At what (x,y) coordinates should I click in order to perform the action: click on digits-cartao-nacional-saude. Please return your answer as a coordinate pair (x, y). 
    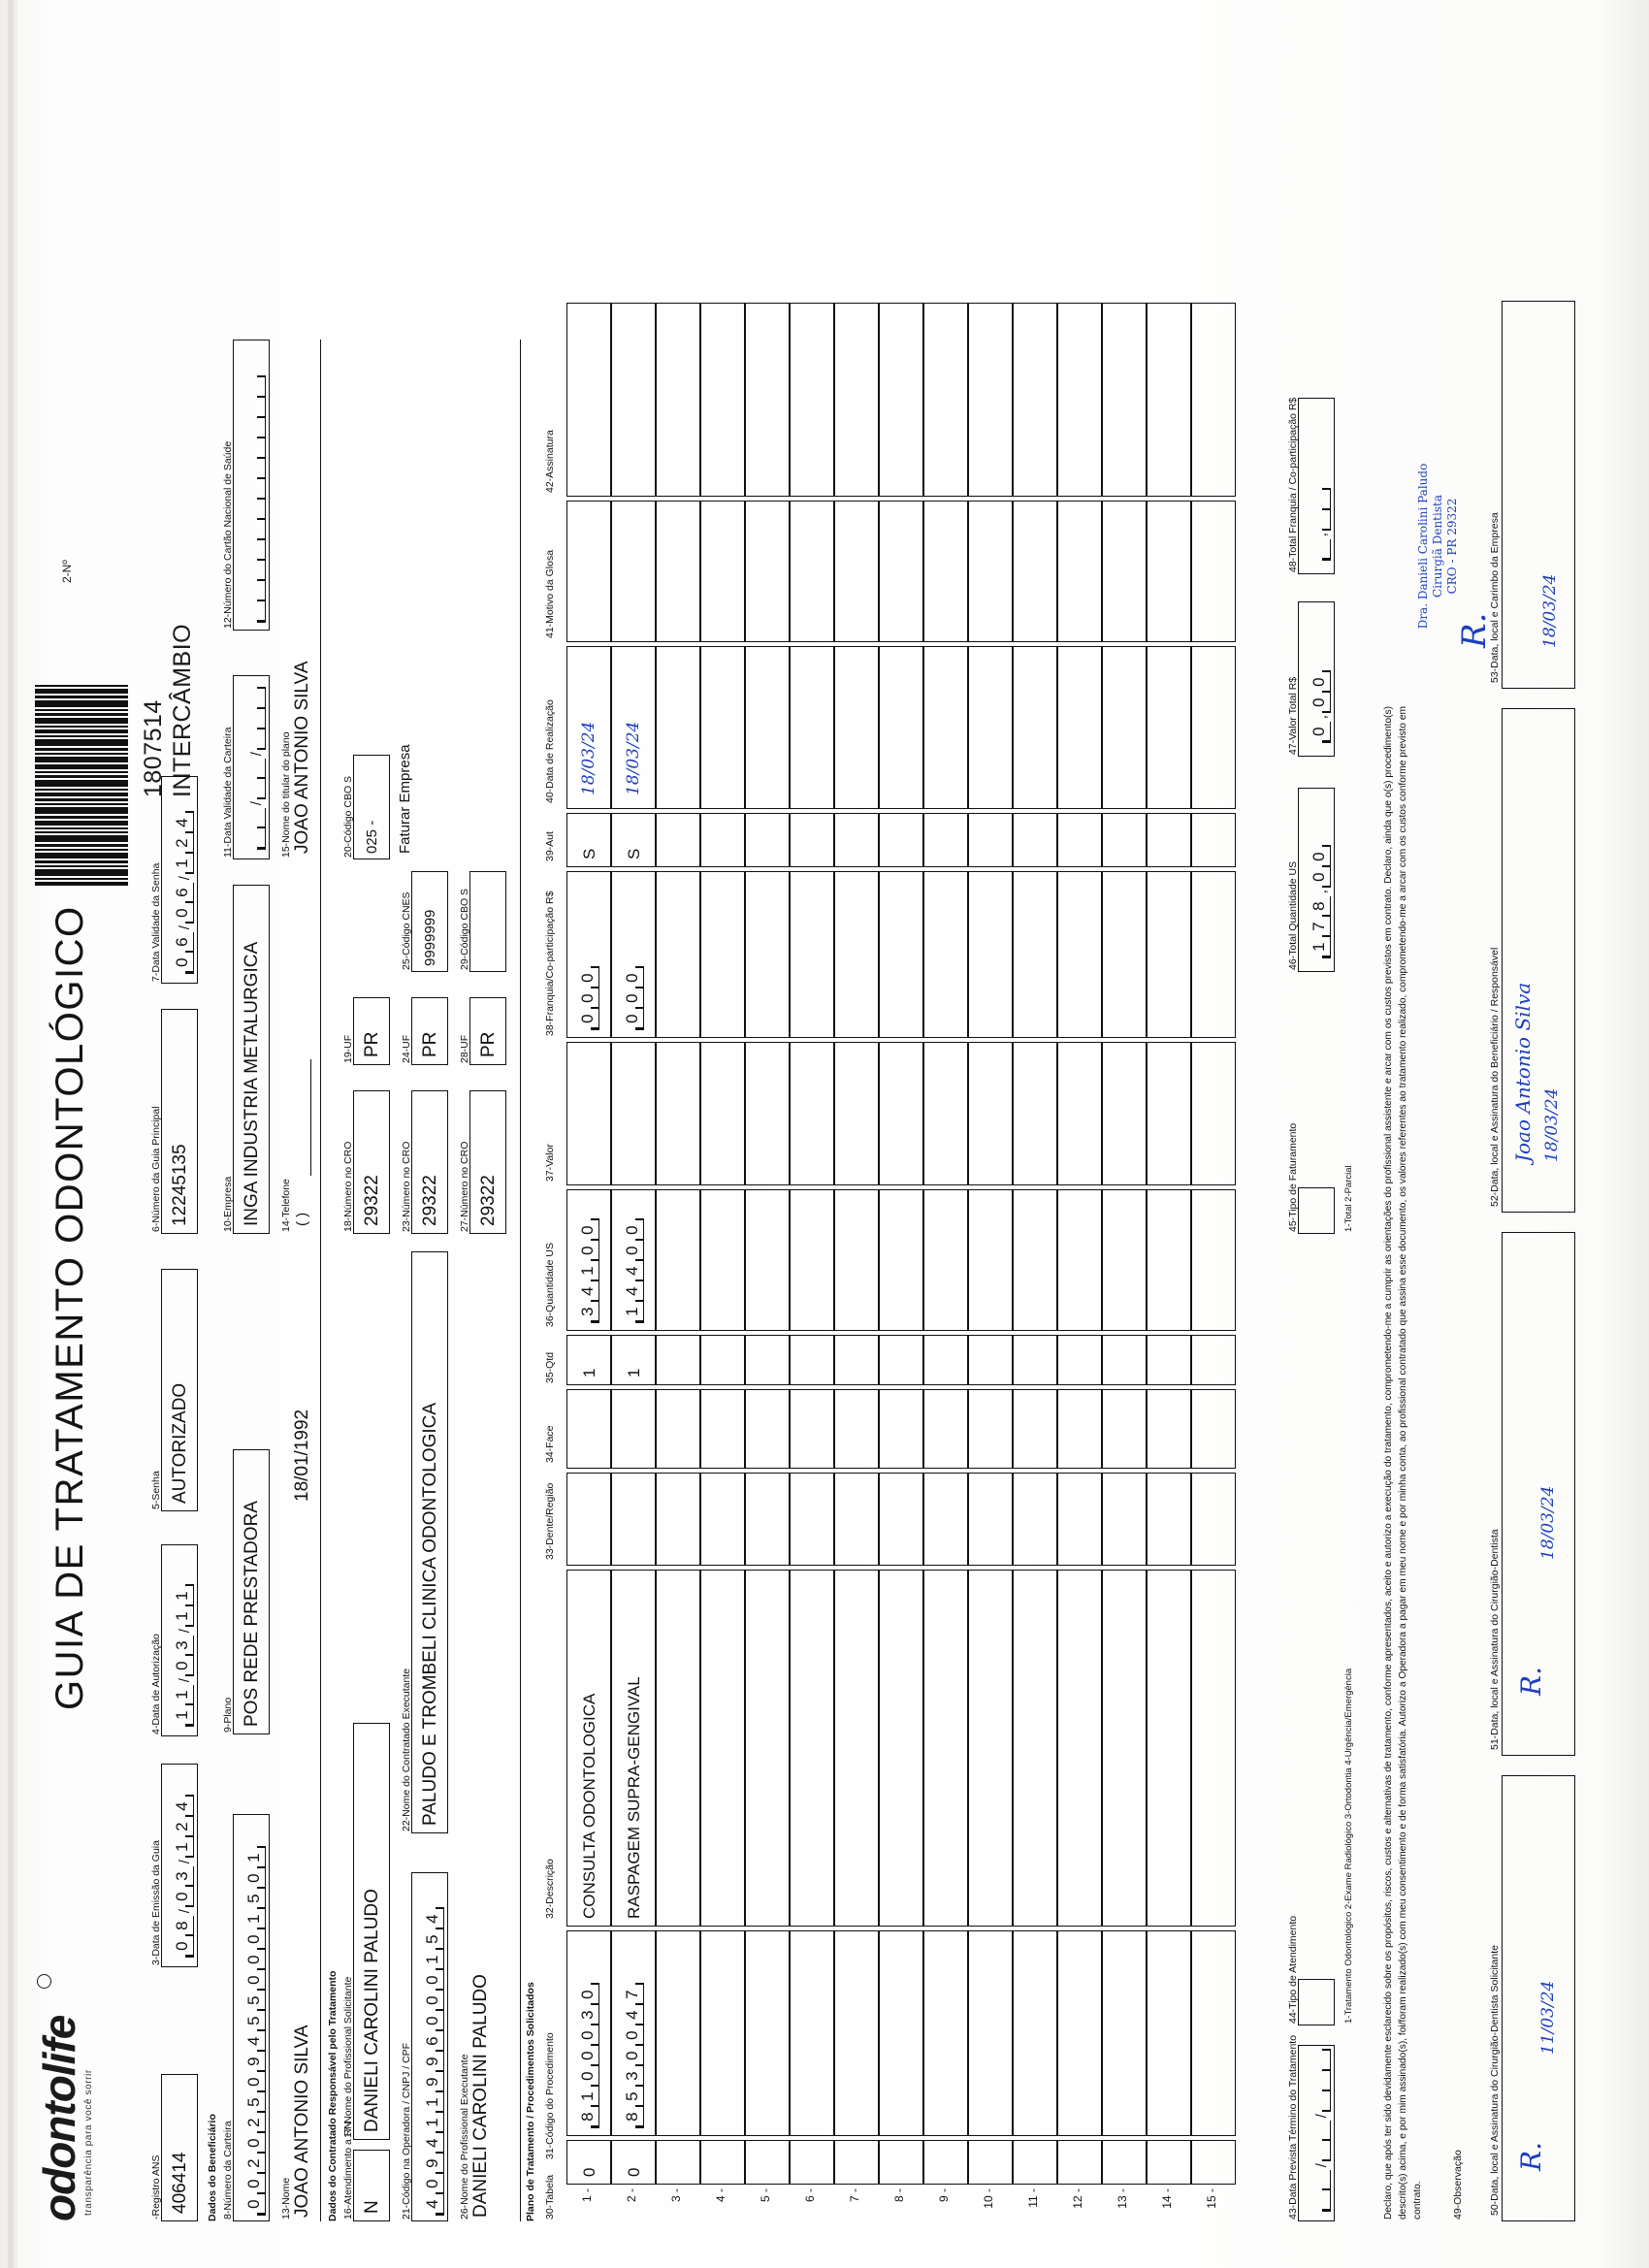
    Looking at the image, I should click on (253, 499).